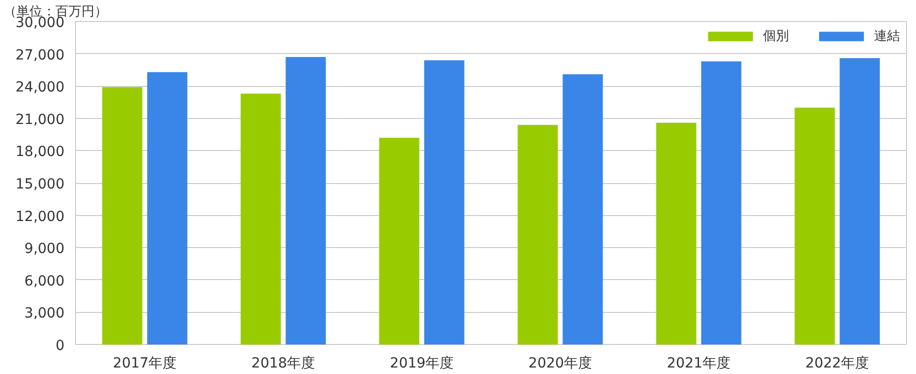 The image size is (916, 374). What do you see at coordinates (40, 152) in the screenshot?
I see `y-tick-label: 18,000` at bounding box center [40, 152].